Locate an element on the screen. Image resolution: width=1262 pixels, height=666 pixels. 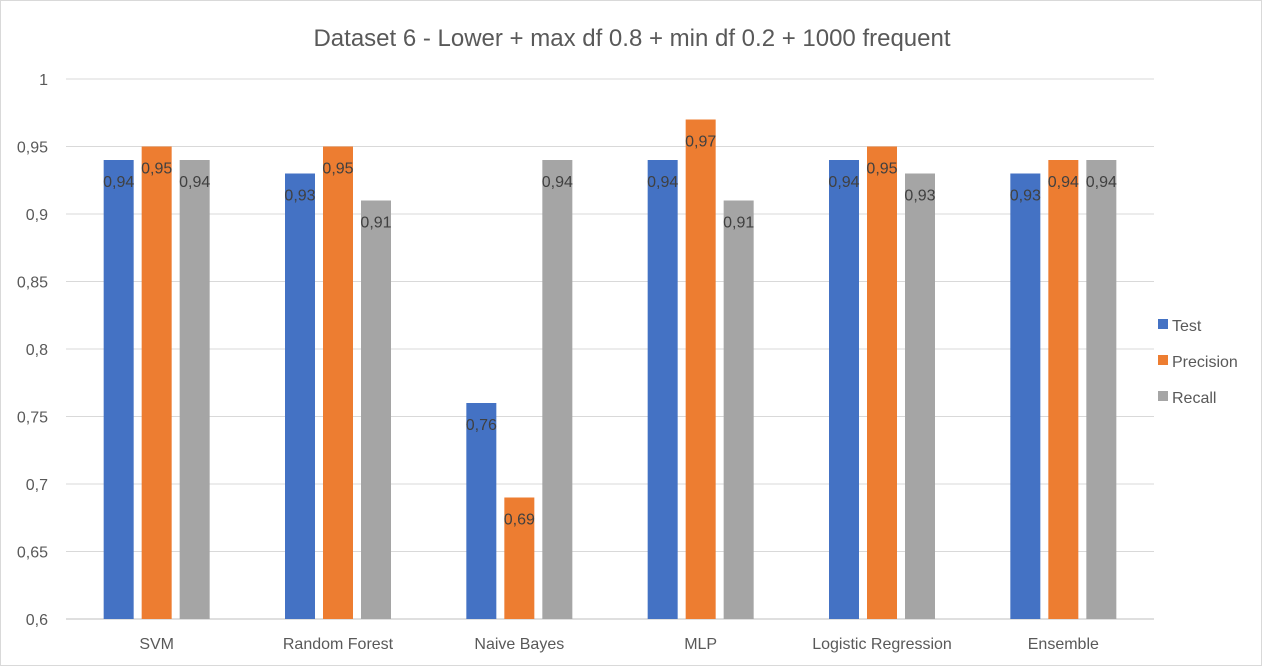
y-tick-label: 0,7 is located at coordinates (37, 485).